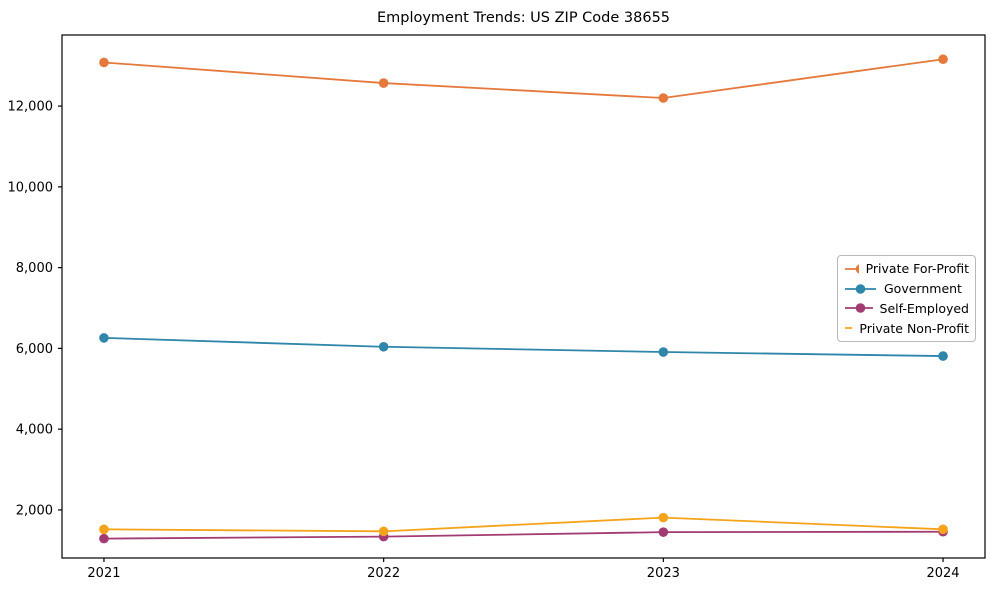  I want to click on y-tick-label: 6,000, so click(34, 349).